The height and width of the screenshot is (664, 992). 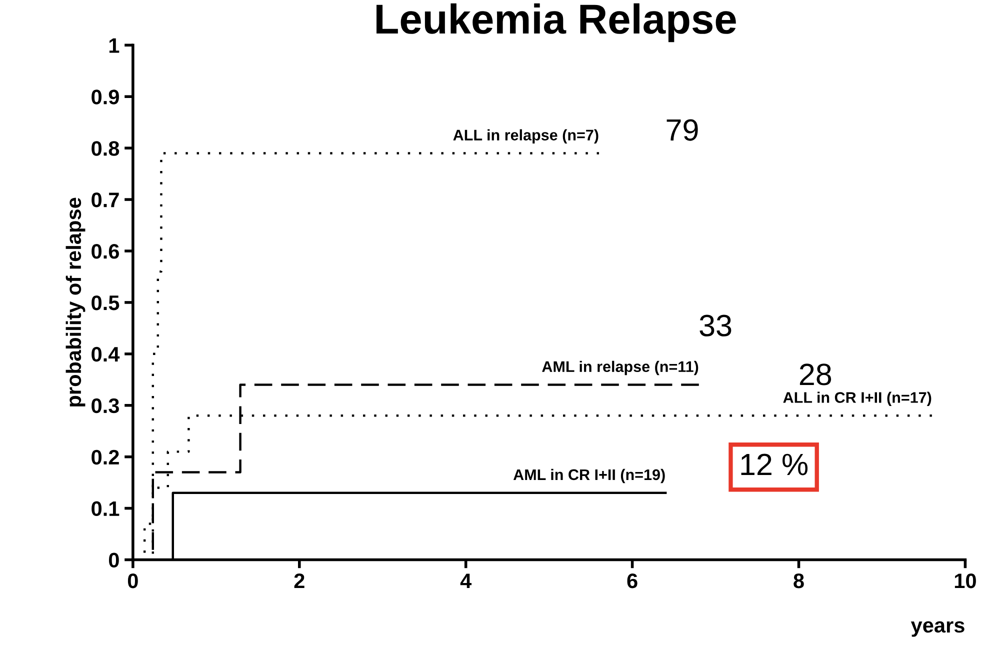 What do you see at coordinates (106, 508) in the screenshot?
I see `y-tick-label: 0.1` at bounding box center [106, 508].